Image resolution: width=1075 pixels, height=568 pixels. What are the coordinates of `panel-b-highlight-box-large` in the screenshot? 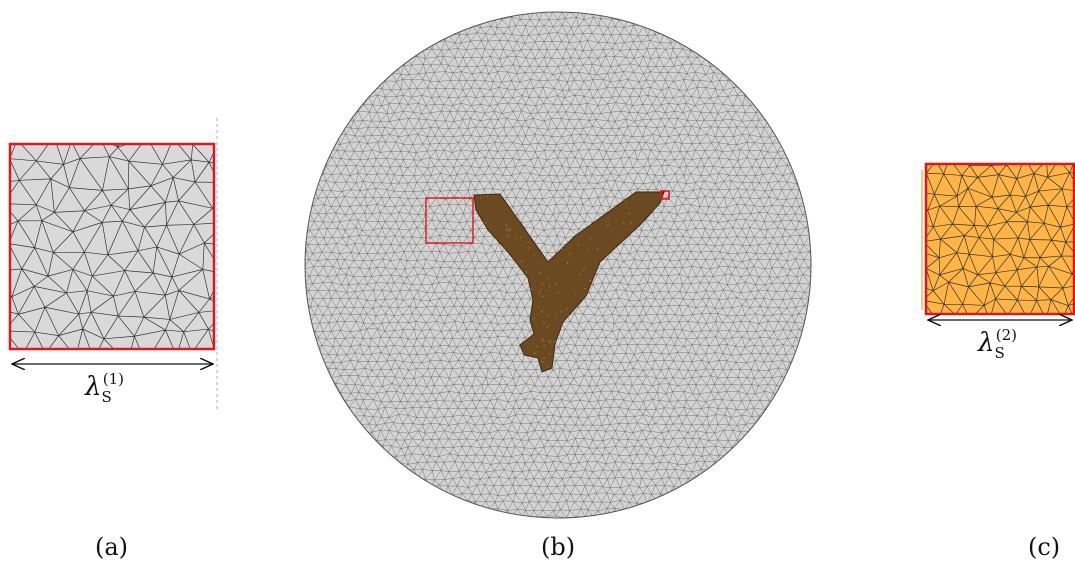 It's located at (449, 220).